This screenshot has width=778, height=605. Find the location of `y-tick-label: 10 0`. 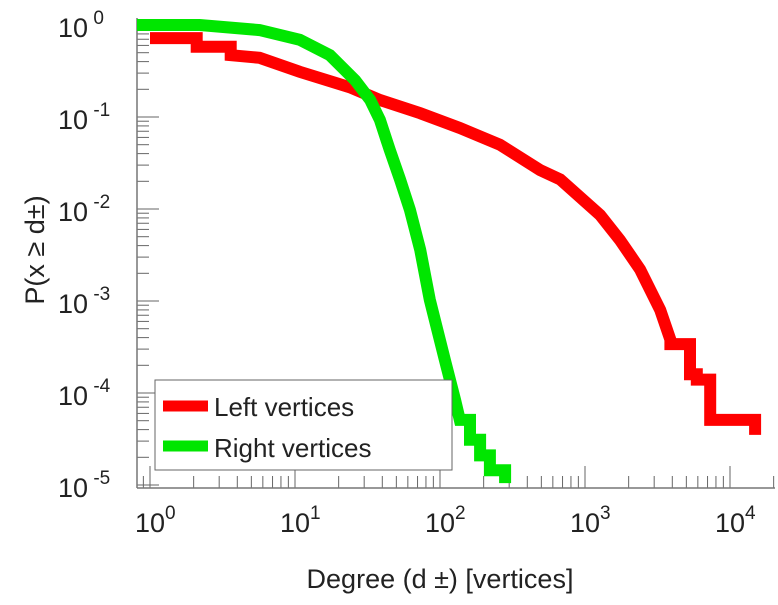

y-tick-label: 10 0 is located at coordinates (81, 25).